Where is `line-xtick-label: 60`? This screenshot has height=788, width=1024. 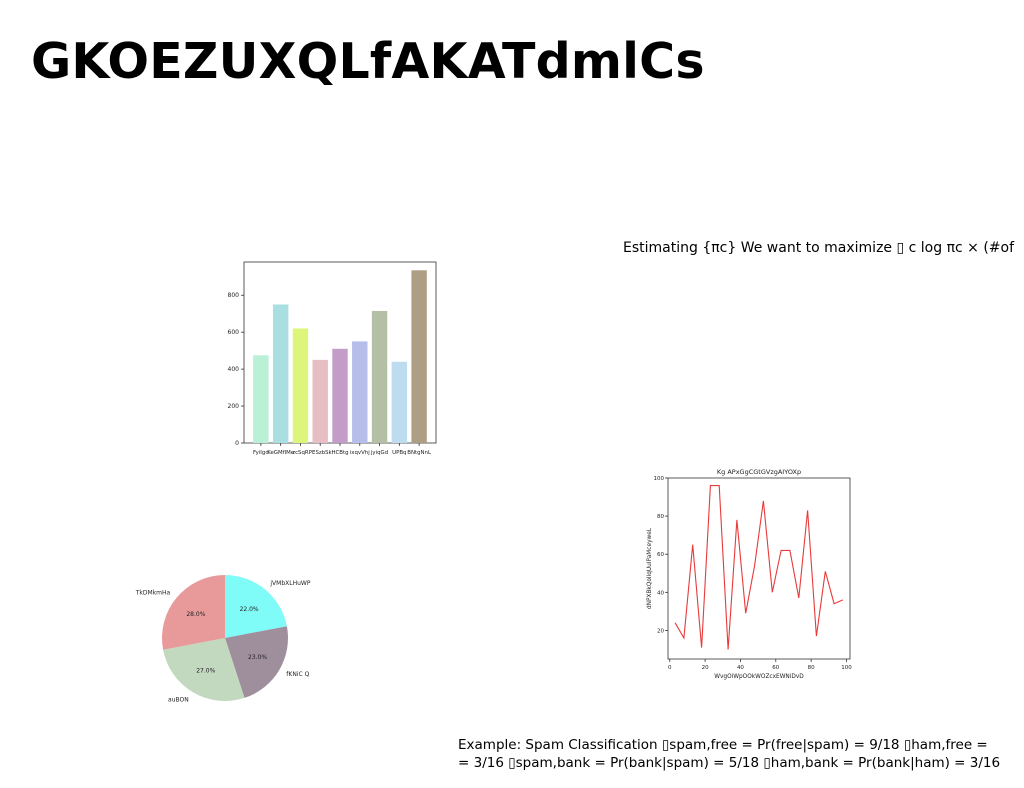 line-xtick-label: 60 is located at coordinates (775, 668).